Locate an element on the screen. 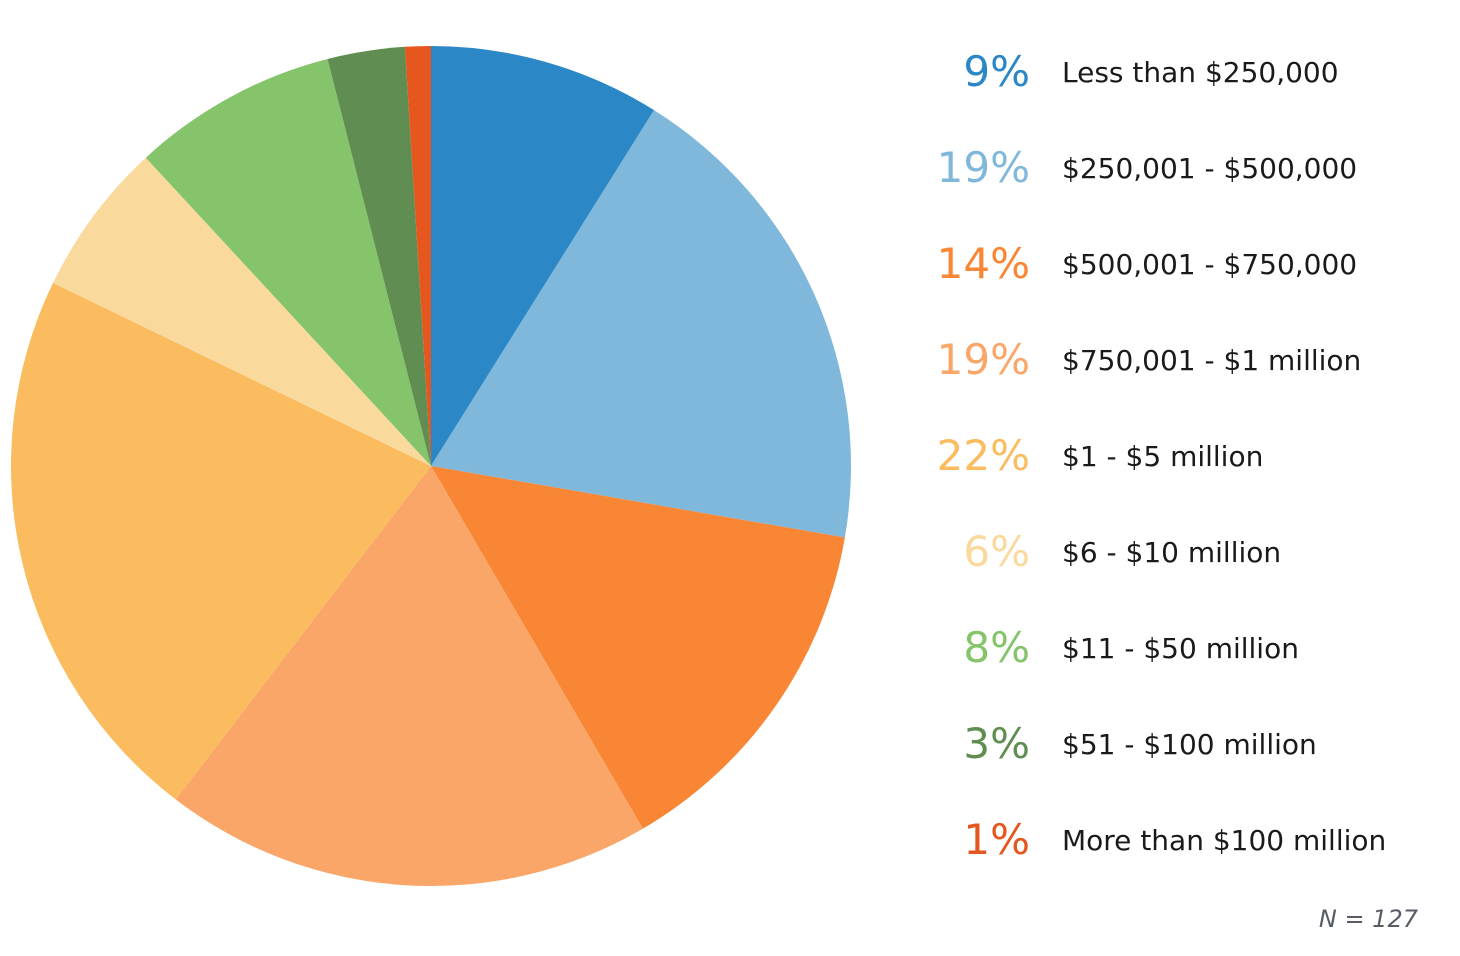  legend-category-label: $6 - $10 million is located at coordinates (1172, 552).